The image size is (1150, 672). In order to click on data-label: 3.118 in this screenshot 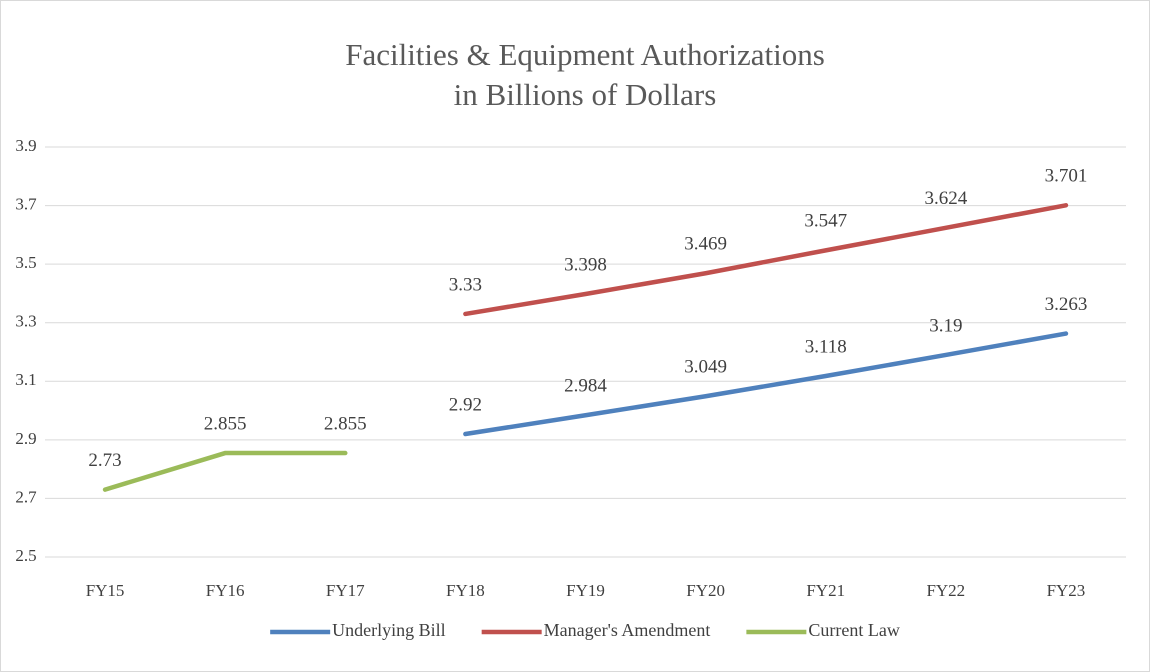, I will do `click(826, 346)`.